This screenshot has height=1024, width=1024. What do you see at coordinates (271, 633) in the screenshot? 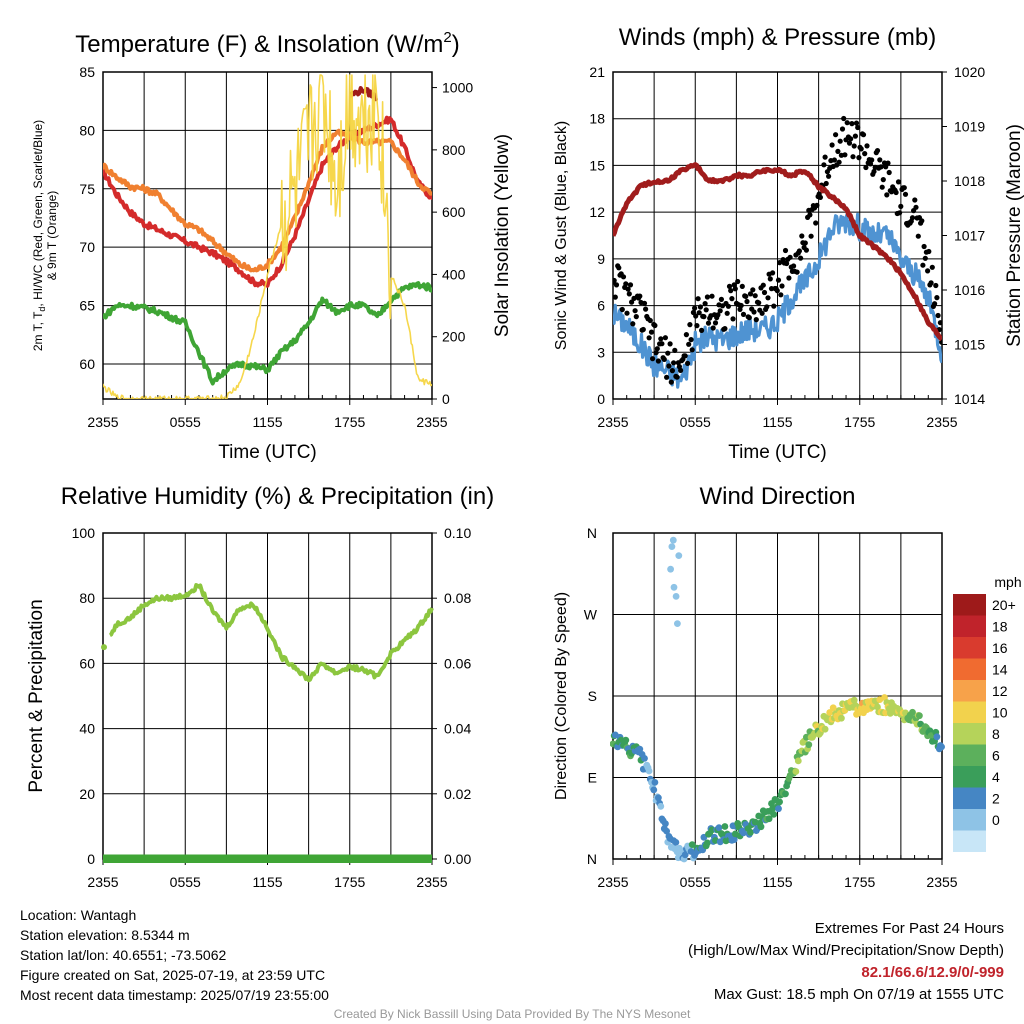
I see `series-rh` at bounding box center [271, 633].